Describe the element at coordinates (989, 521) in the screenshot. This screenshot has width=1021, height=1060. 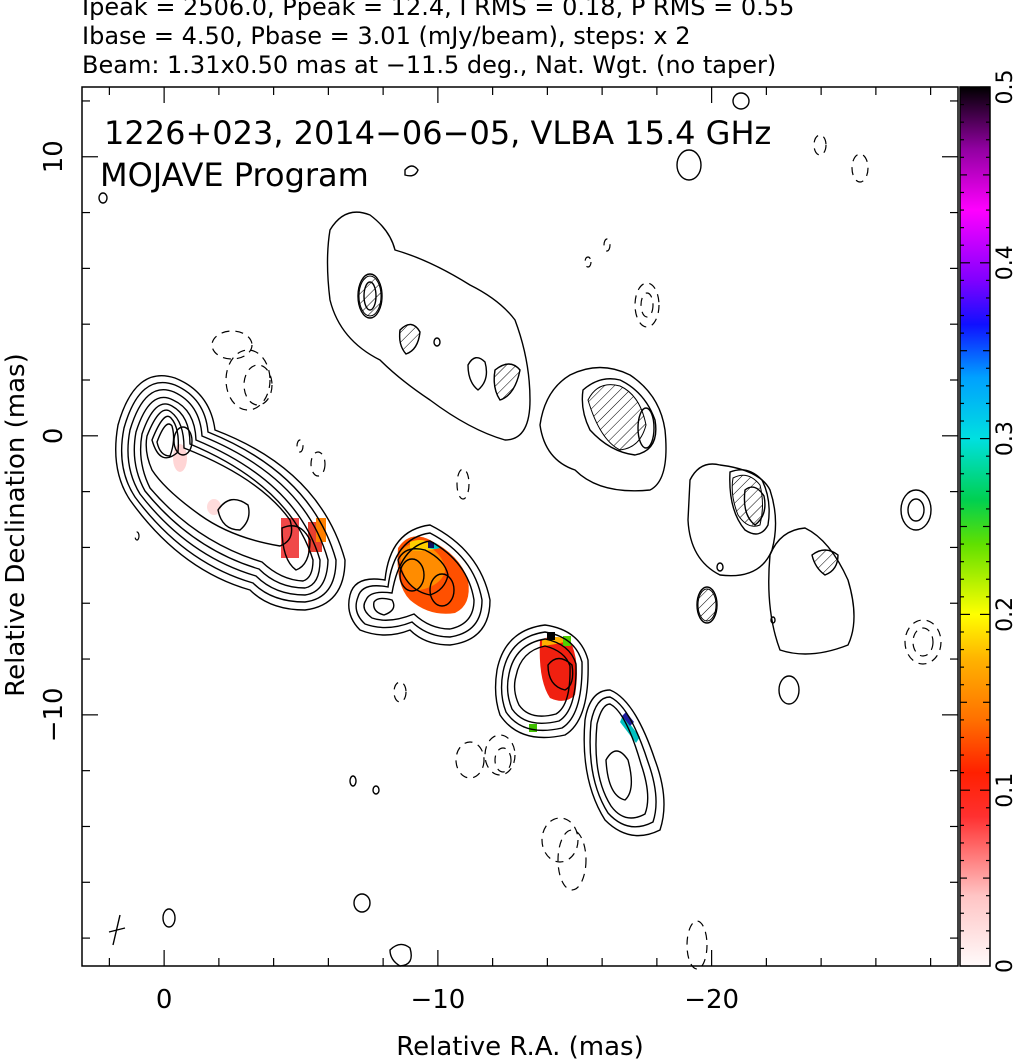
I see `colorbar-ticks: 0 0.1 0.2 0.3 0.4 0.5` at that location.